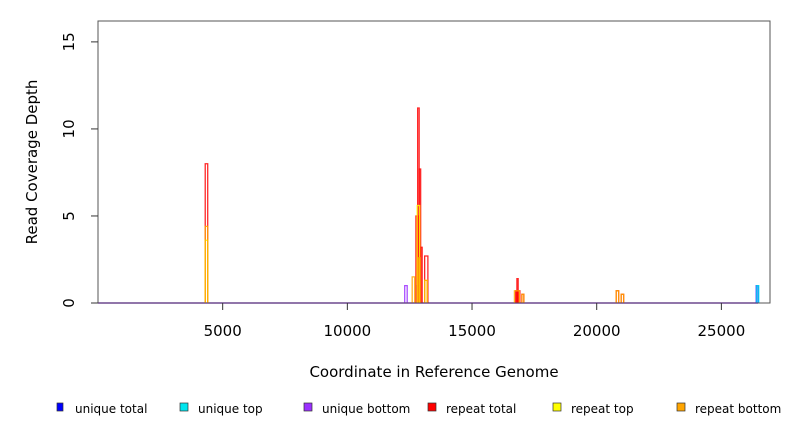 This screenshot has height=432, width=792. What do you see at coordinates (32, 162) in the screenshot?
I see `y-axis-label: Read Coverage Depth` at bounding box center [32, 162].